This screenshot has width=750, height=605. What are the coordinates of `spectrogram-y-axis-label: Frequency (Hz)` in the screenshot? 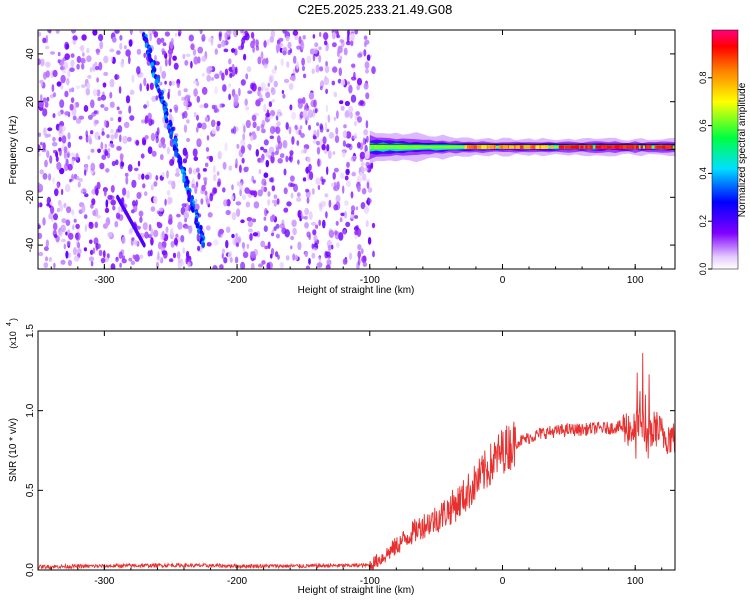 It's located at (13, 150).